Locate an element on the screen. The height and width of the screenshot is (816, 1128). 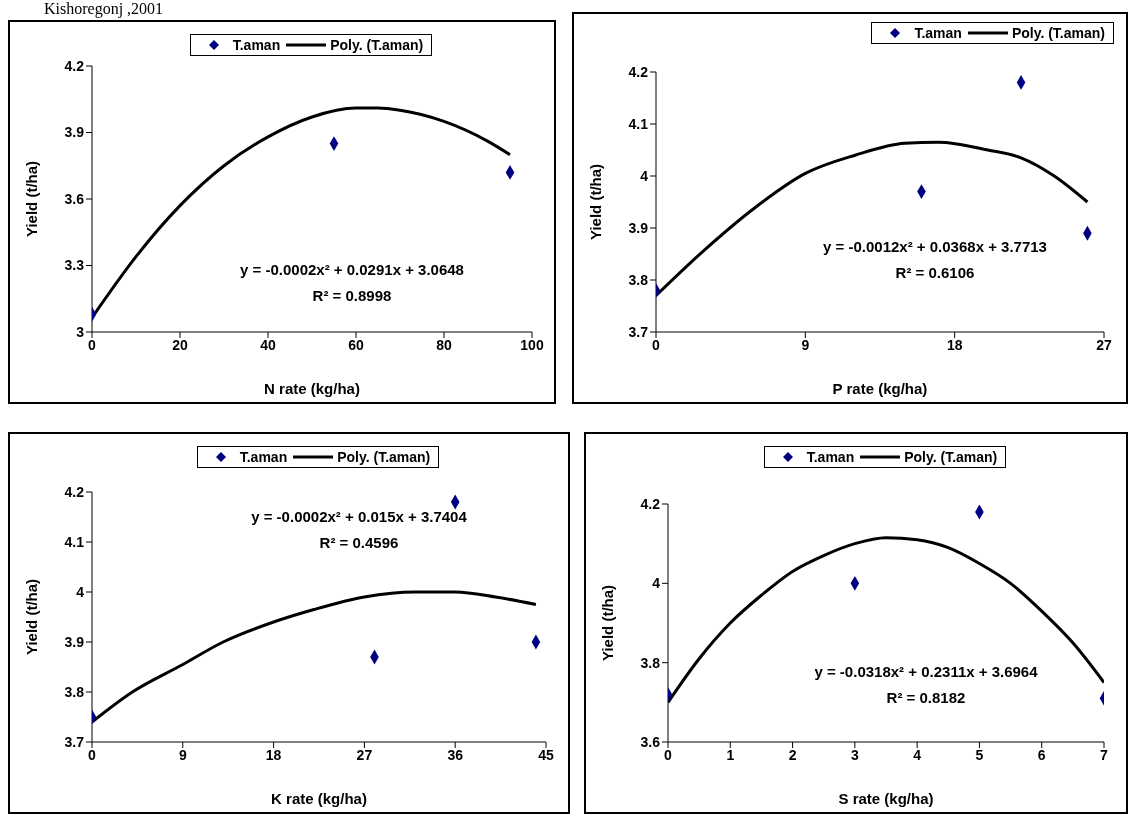
annotation: y = -0.0002x² + 0.0291x + 3.0648 is located at coordinates (352, 270).